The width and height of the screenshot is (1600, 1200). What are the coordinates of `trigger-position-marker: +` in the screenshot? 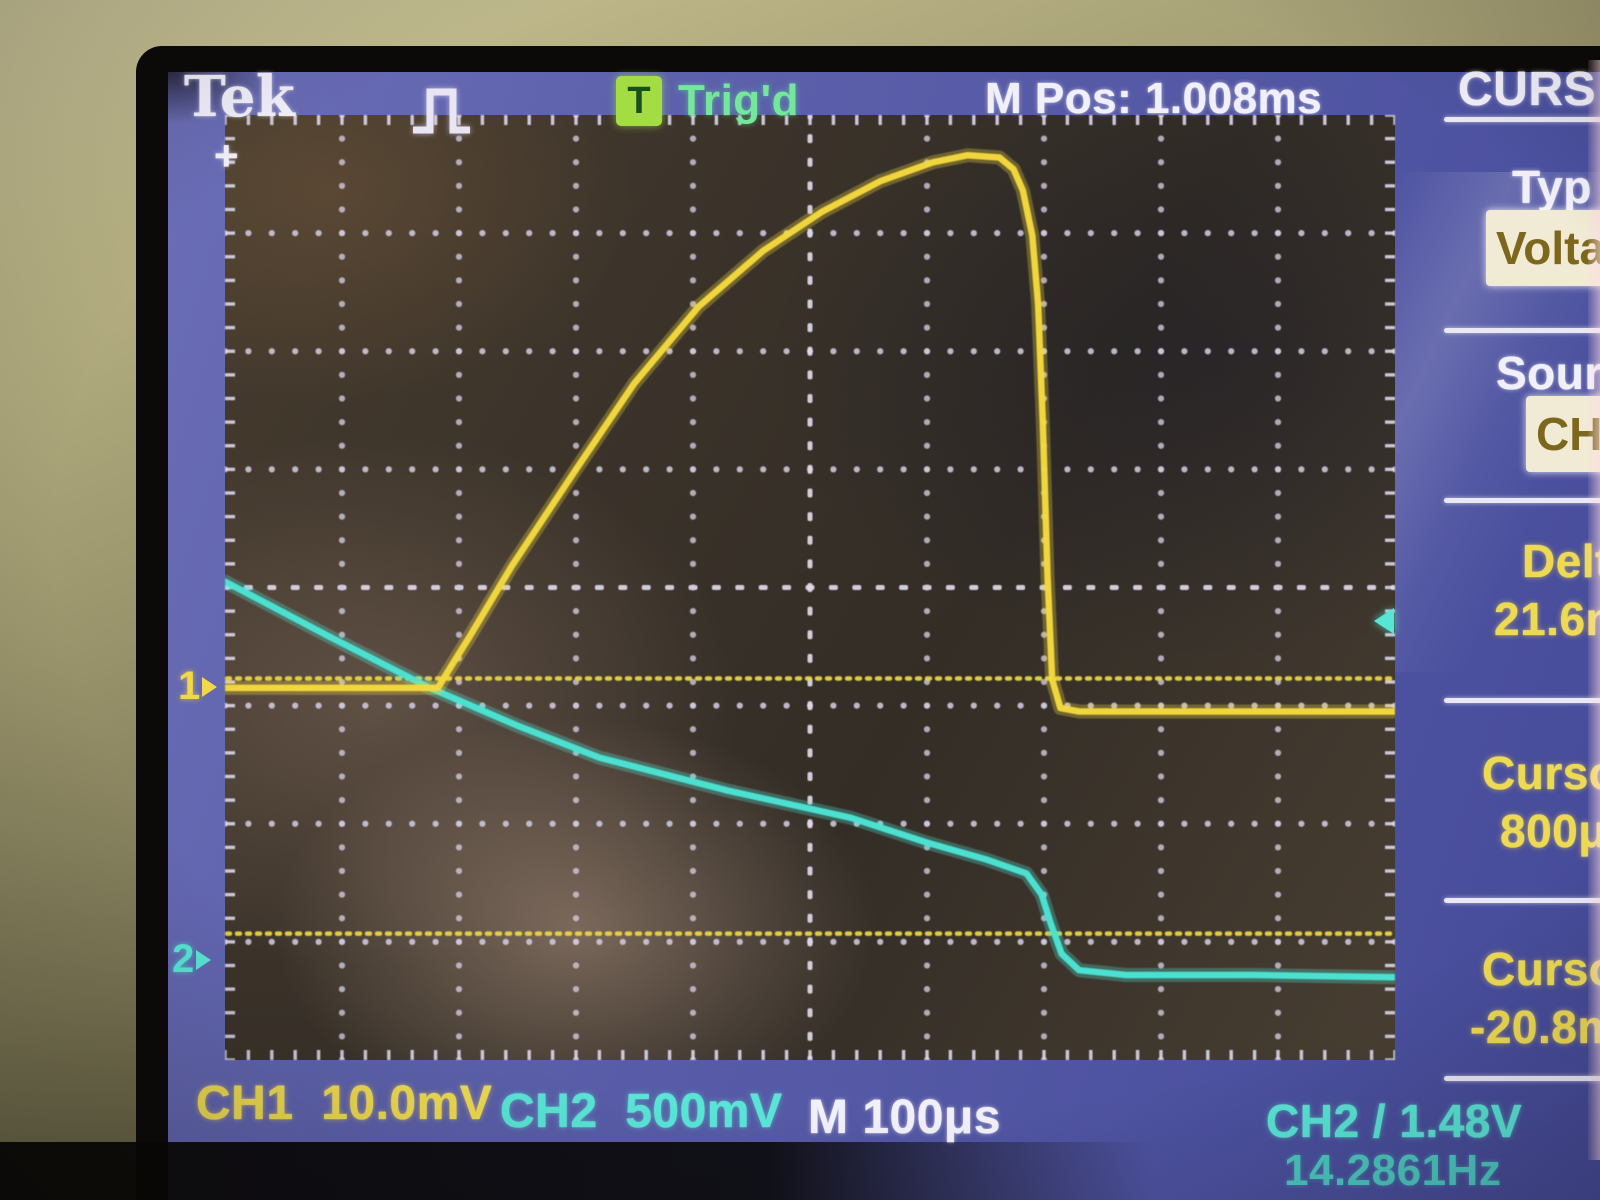 It's located at (227, 155).